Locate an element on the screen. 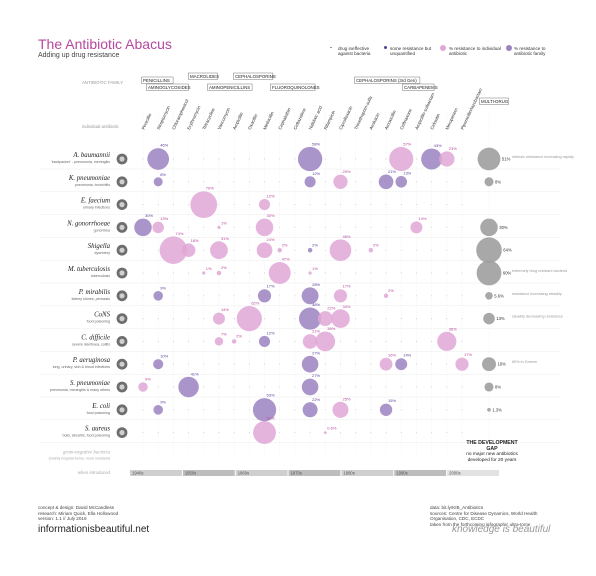  resistance-label: 53% is located at coordinates (271, 395).